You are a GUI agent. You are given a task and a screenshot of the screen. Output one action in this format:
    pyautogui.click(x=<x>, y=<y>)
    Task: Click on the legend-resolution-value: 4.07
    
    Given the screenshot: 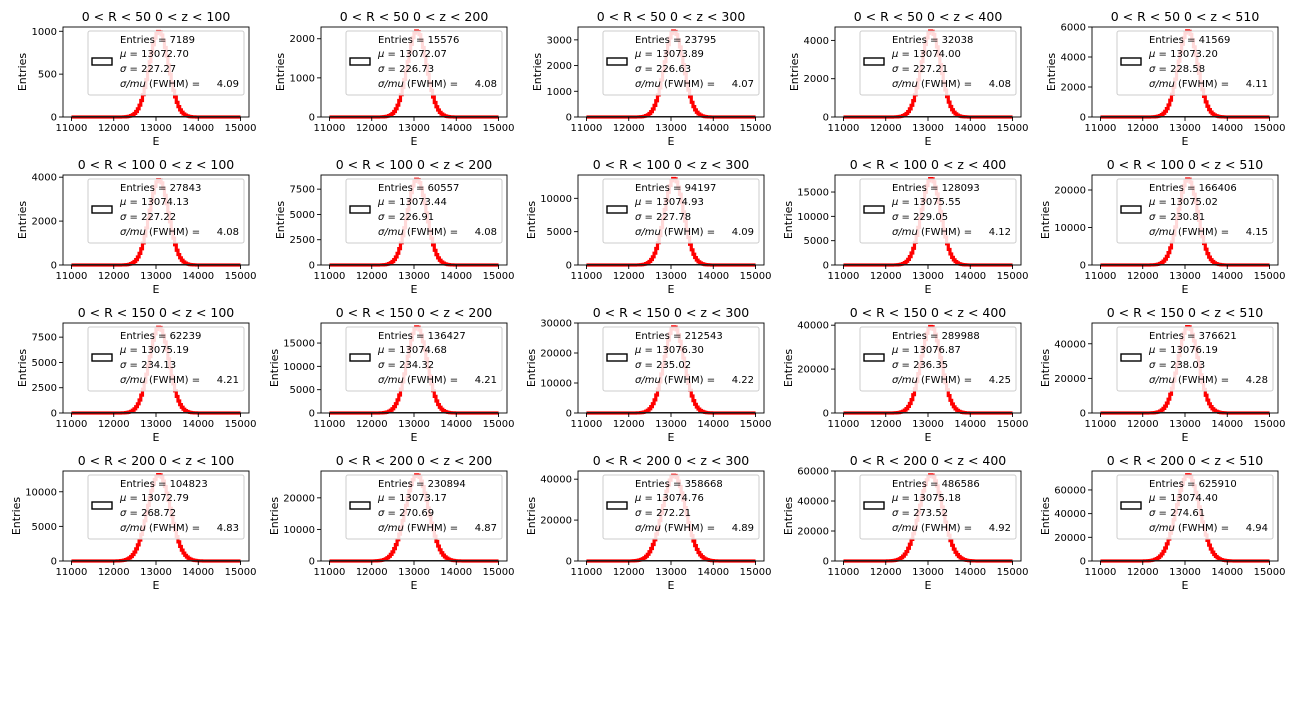 What is the action you would take?
    pyautogui.click(x=743, y=84)
    